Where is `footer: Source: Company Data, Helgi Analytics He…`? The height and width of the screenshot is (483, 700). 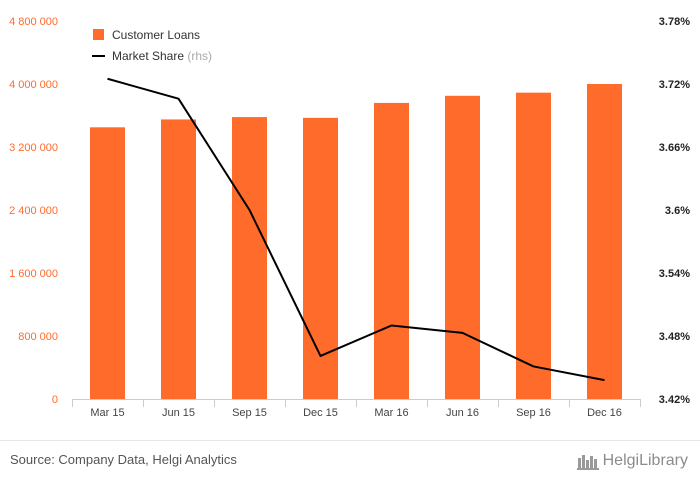 footer: Source: Company Data, Helgi Analytics He… is located at coordinates (350, 461).